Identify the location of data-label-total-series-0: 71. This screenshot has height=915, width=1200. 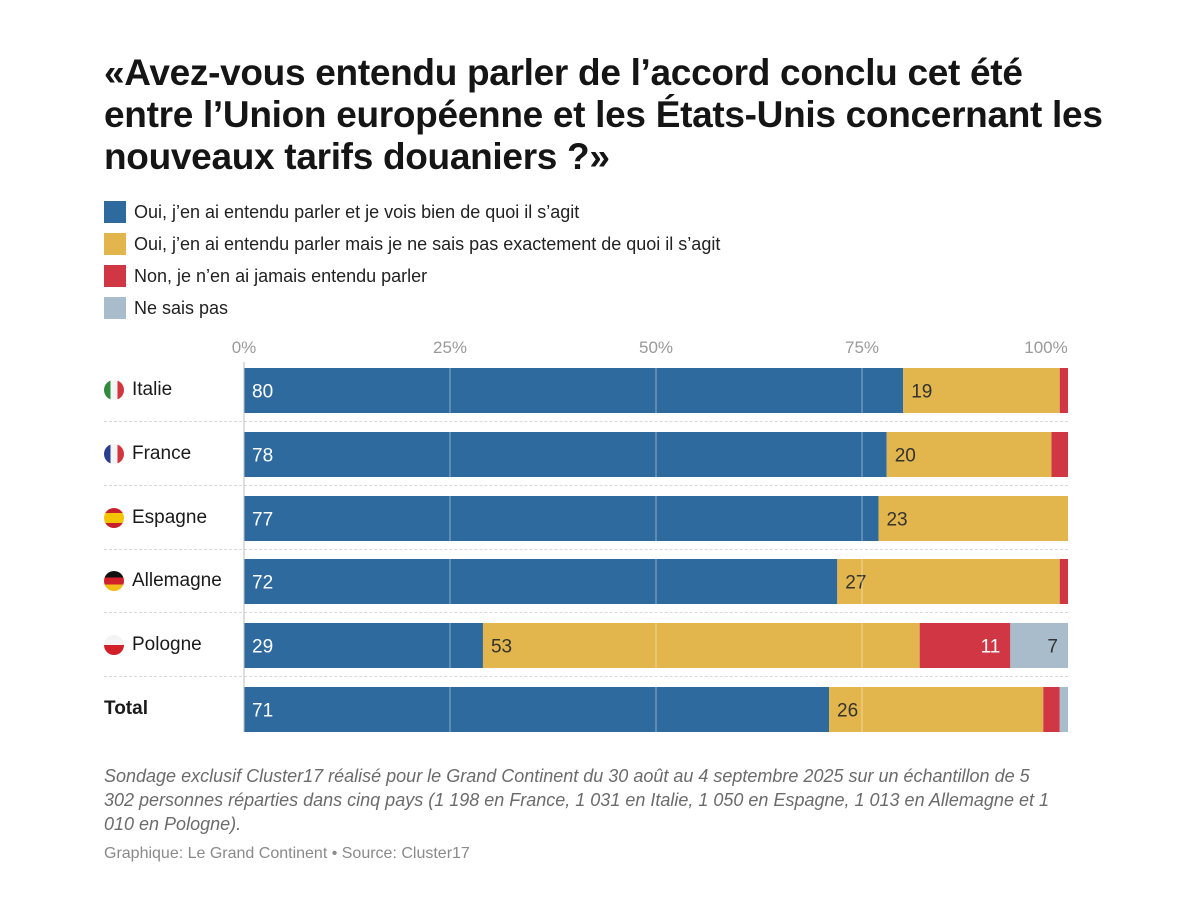
(262, 711).